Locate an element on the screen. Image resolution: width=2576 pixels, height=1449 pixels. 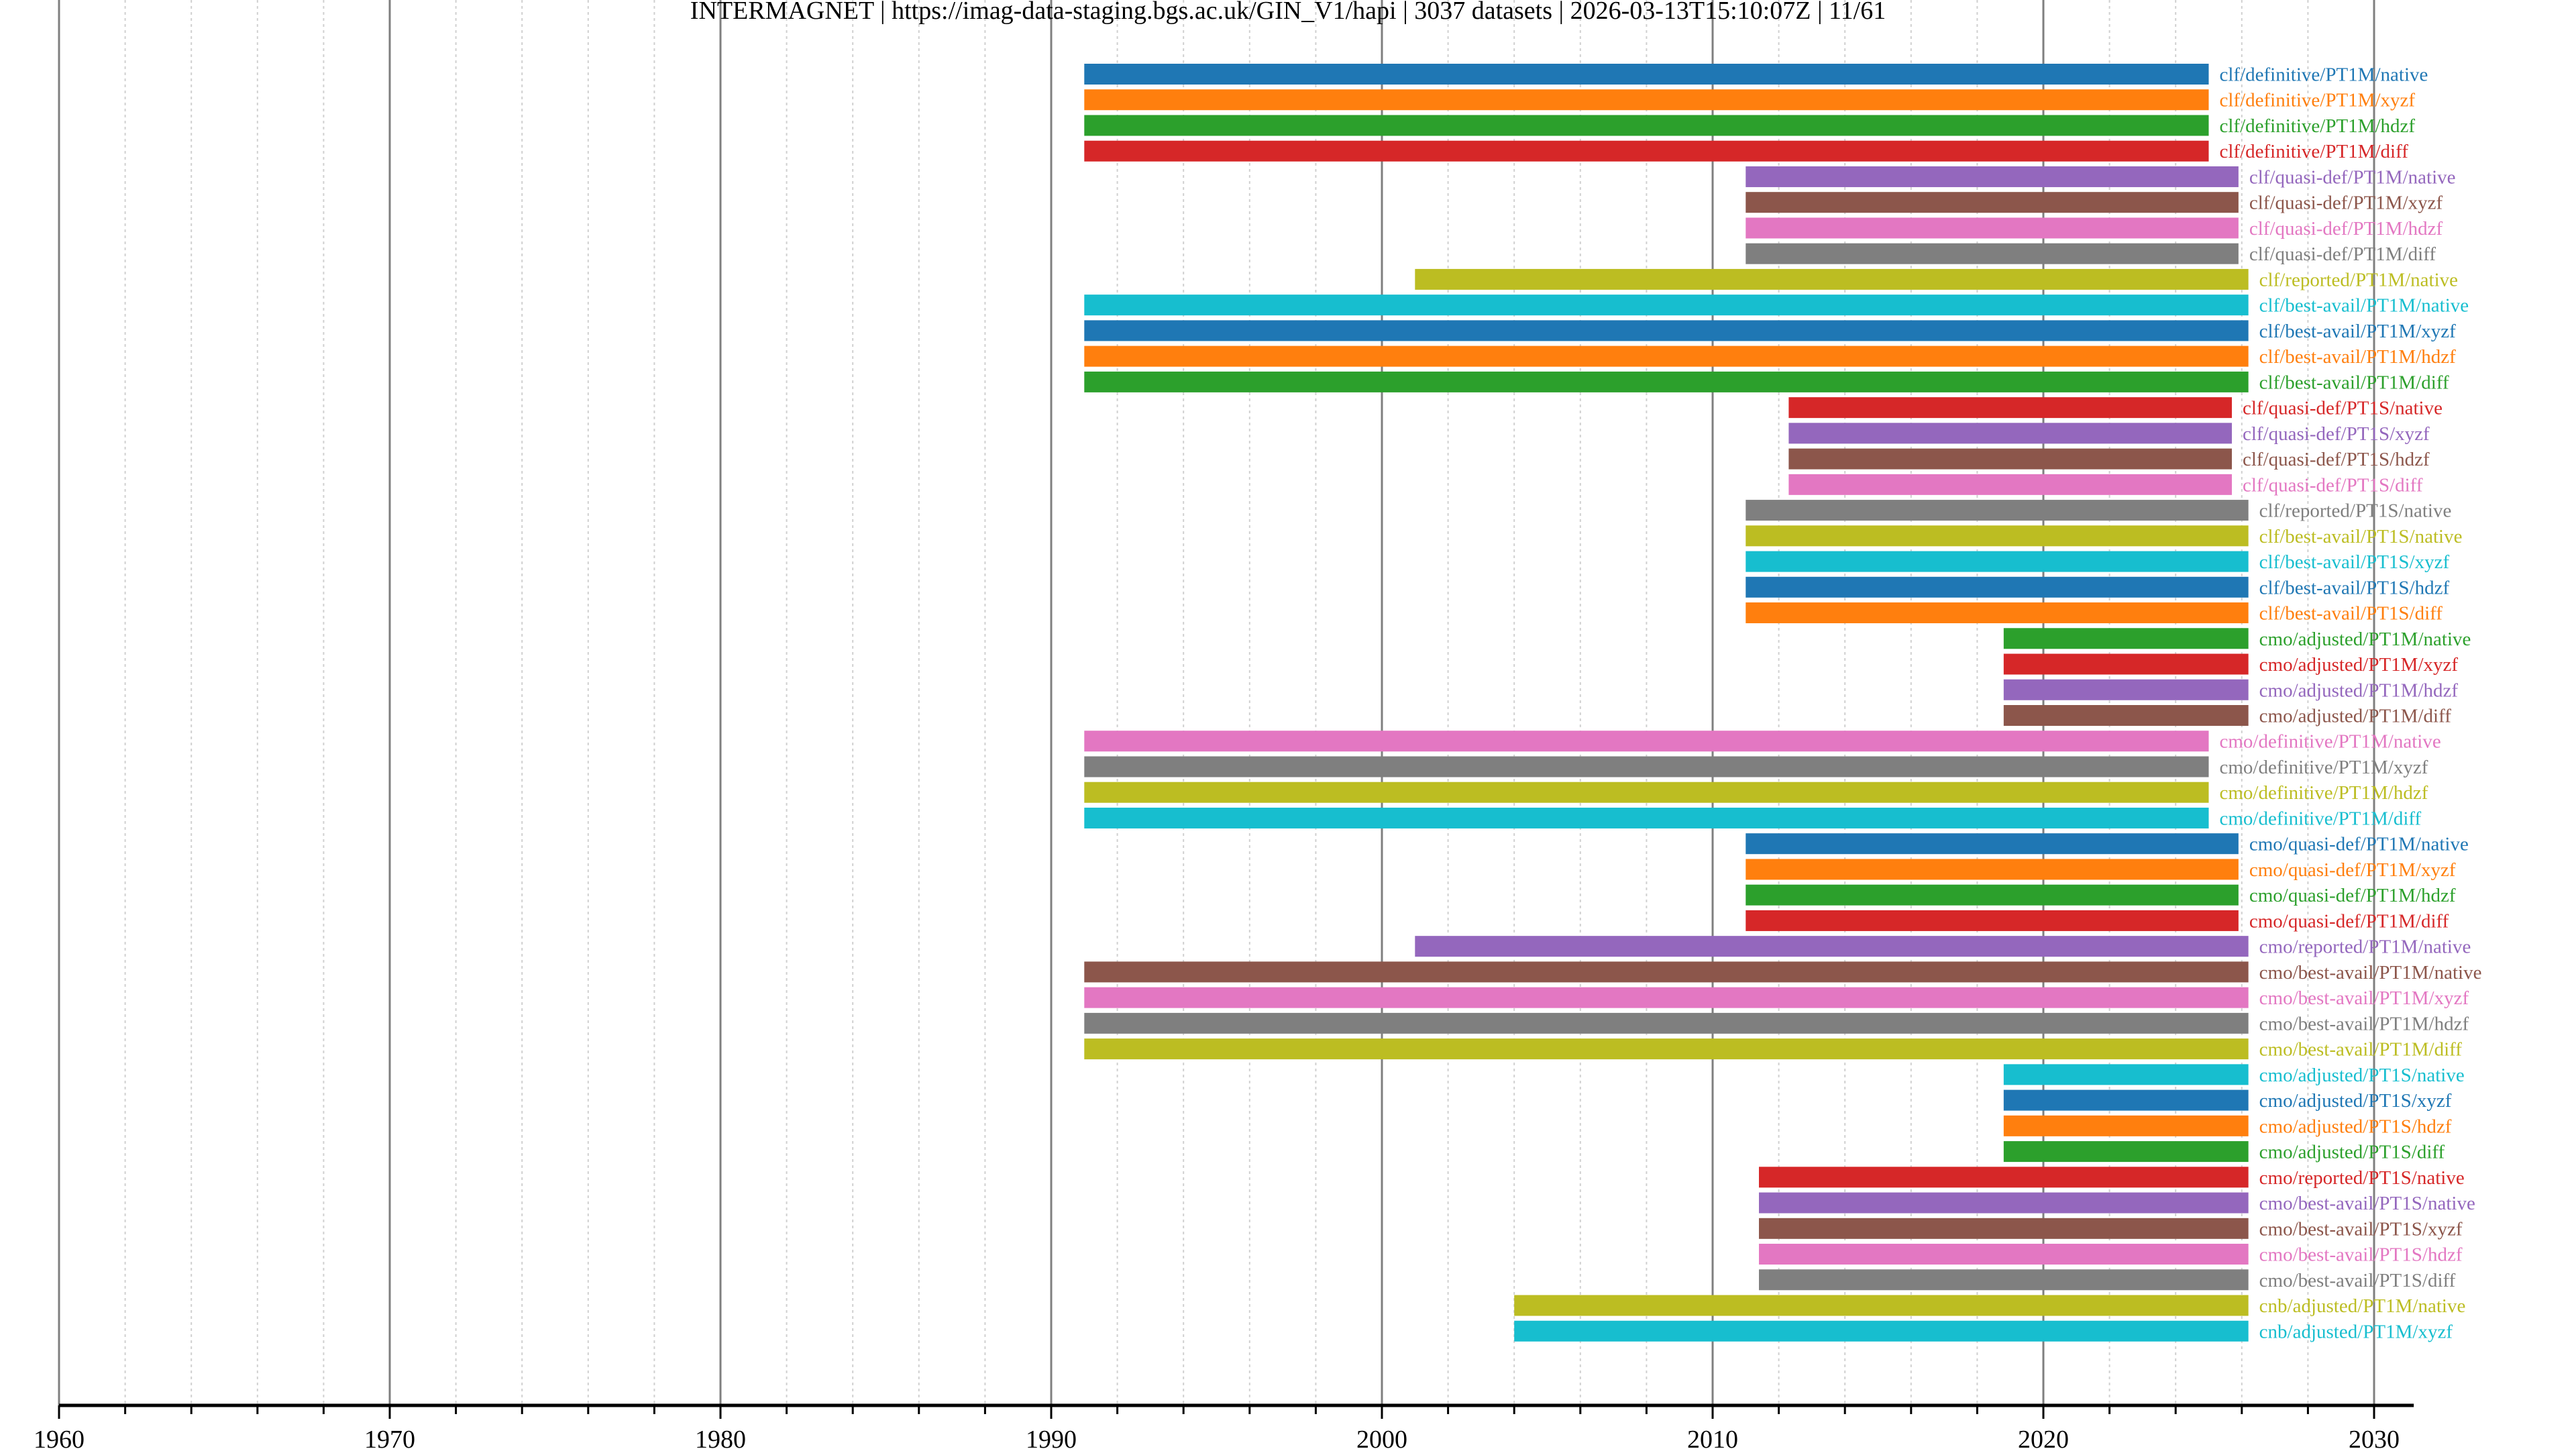
bar-label: clf/definitive/PT1M/diff is located at coordinates (2314, 151).